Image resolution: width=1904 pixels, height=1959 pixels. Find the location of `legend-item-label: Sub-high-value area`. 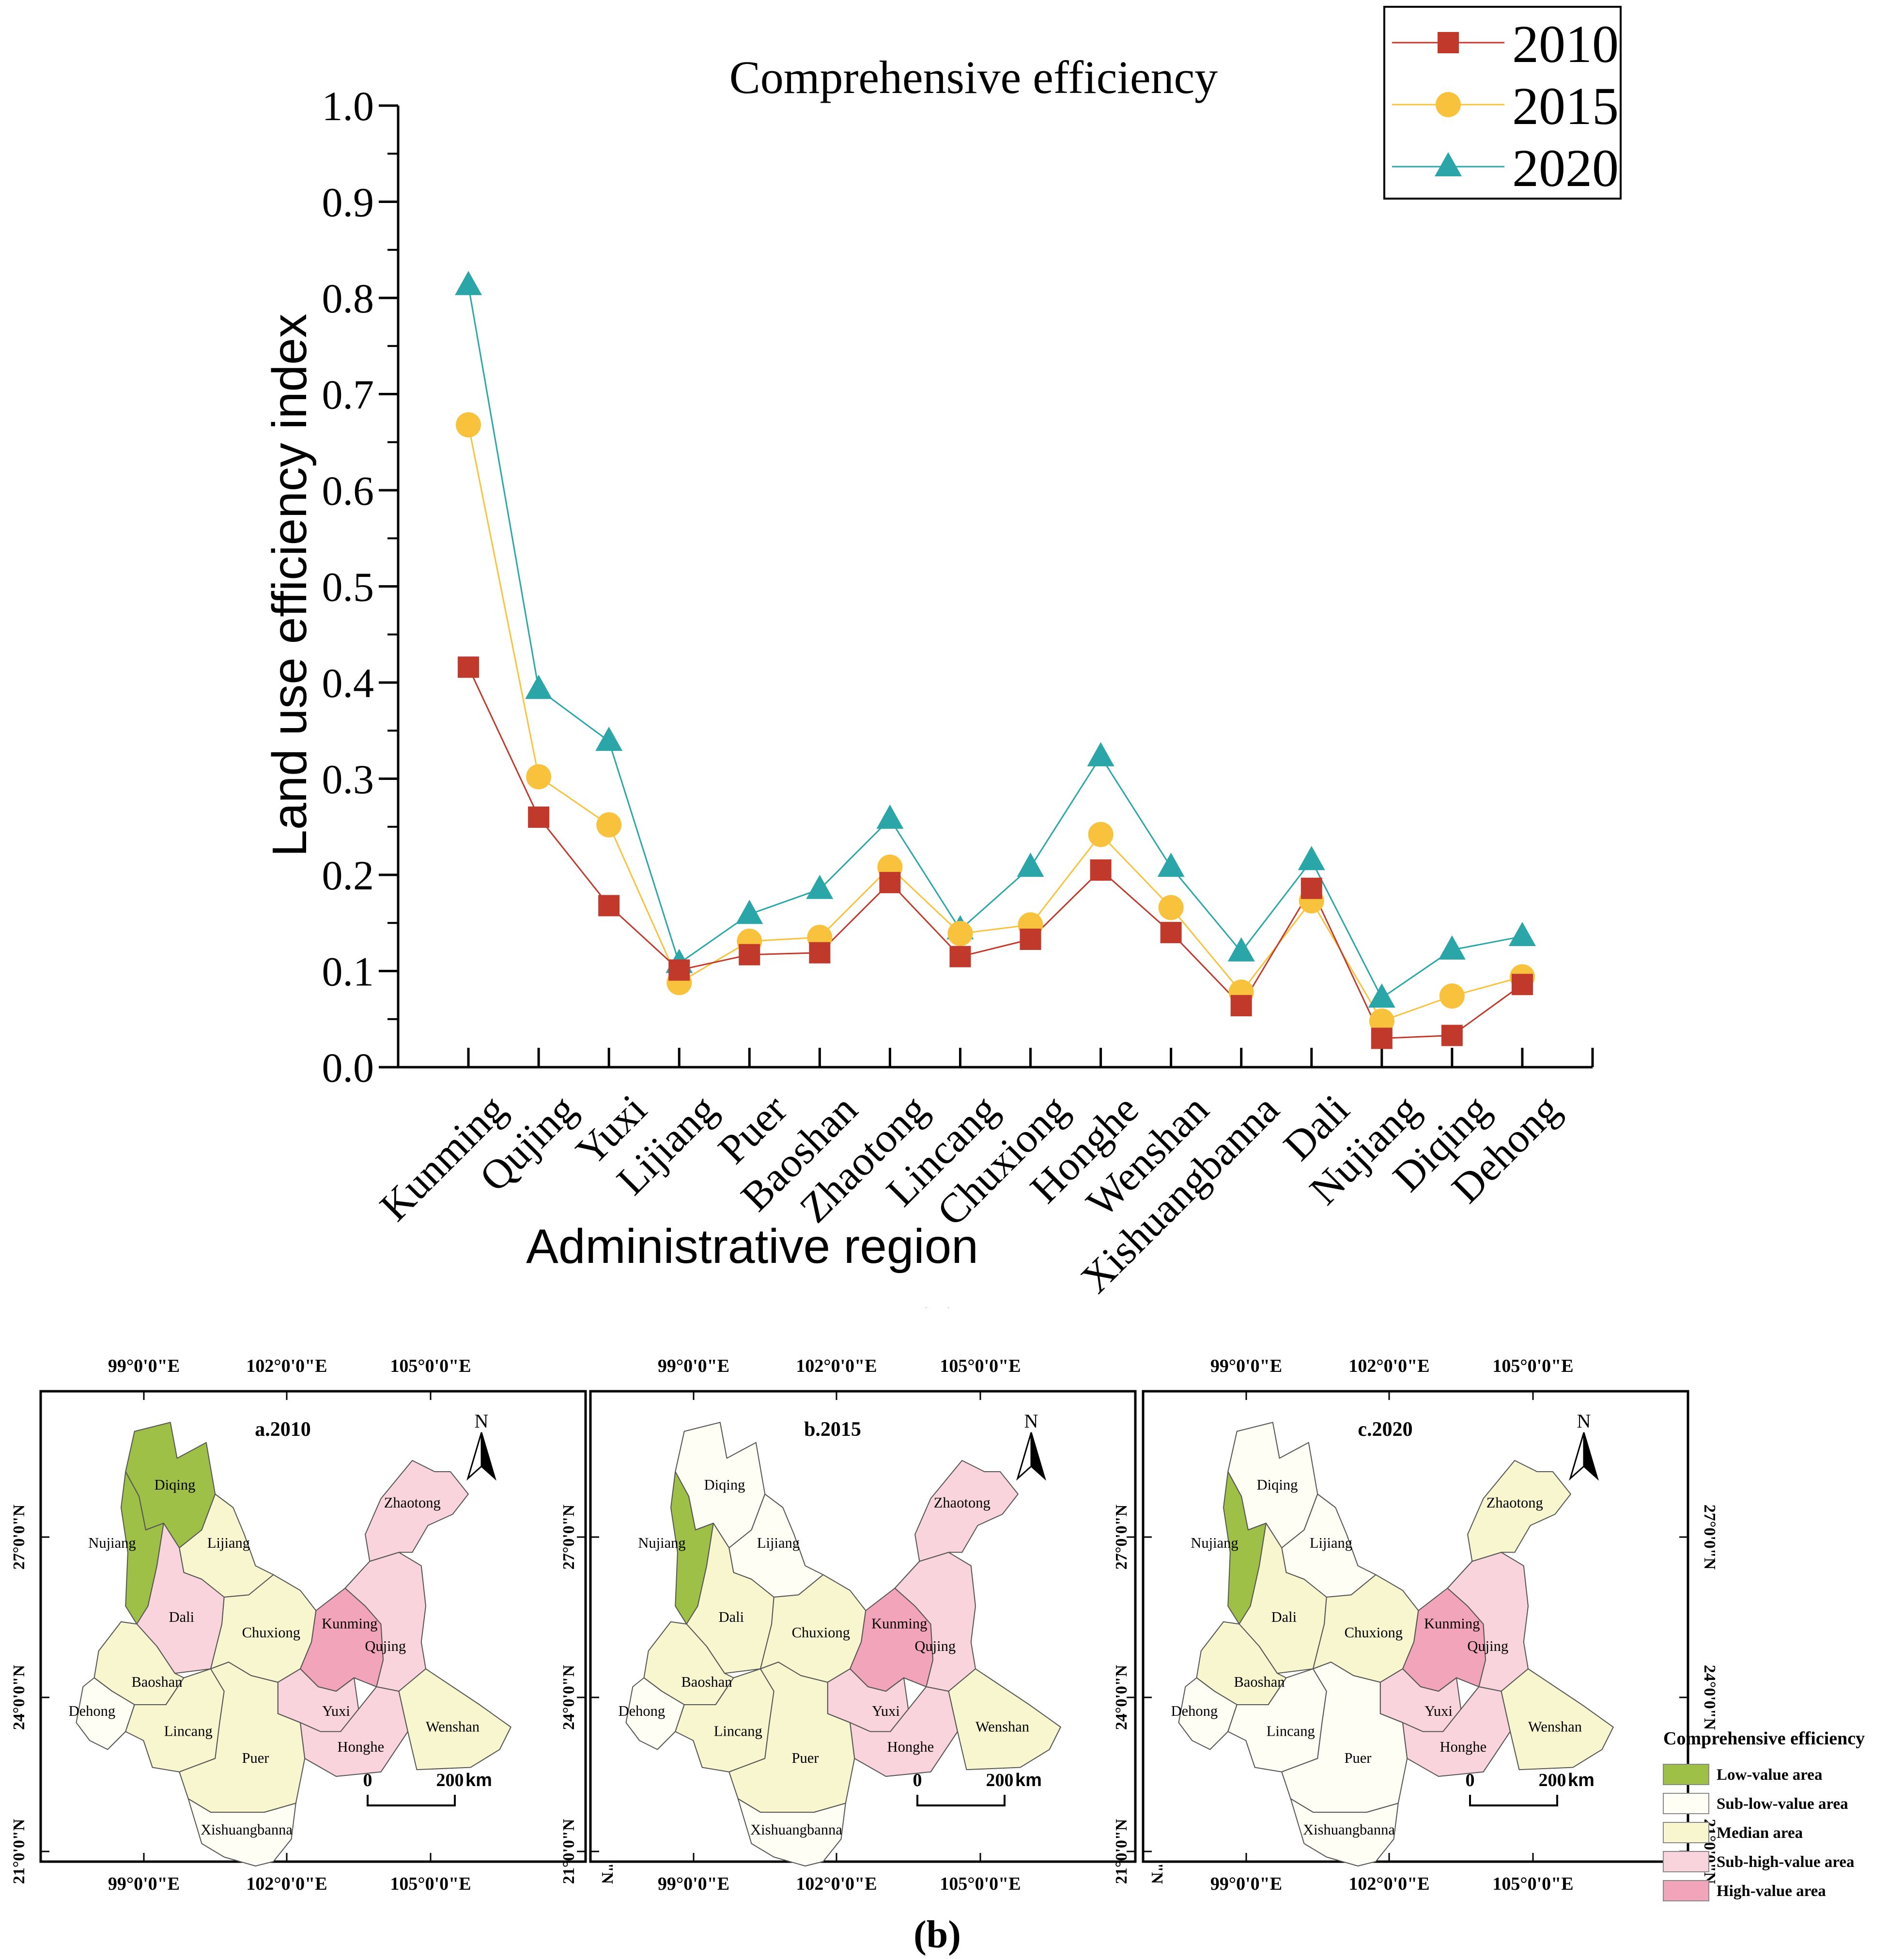

legend-item-label: Sub-high-value area is located at coordinates (1786, 1862).